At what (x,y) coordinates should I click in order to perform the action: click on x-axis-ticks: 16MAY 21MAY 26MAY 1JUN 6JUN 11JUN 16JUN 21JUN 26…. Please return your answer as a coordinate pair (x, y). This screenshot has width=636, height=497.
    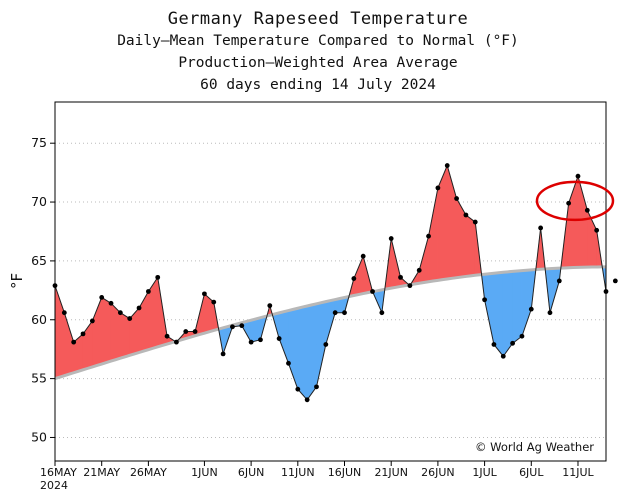
    Looking at the image, I should click on (317, 470).